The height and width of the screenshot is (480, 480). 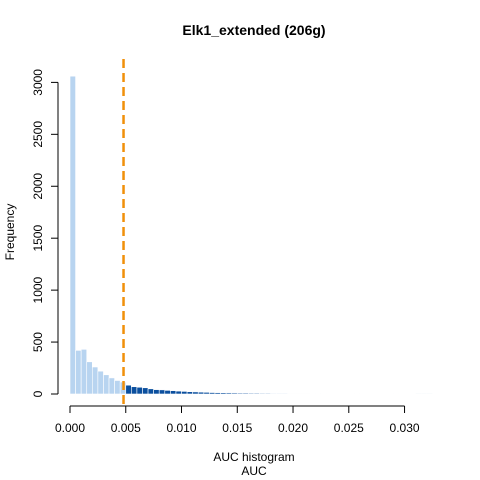 I want to click on y-axis-label: Frequency, so click(x=10, y=232).